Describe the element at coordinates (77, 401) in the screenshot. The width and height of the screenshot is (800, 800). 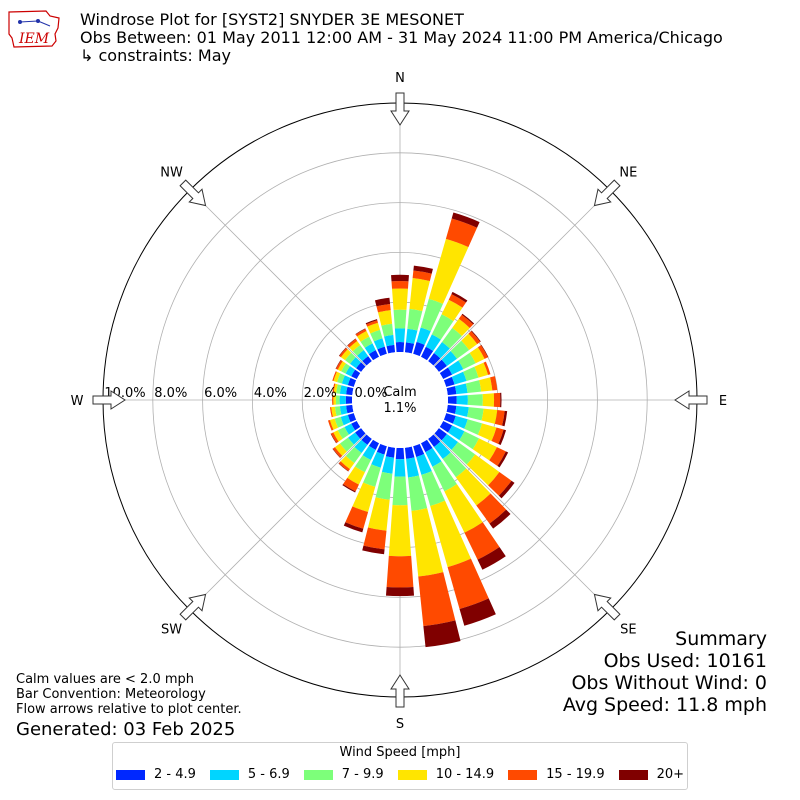
I see `direction-label: W` at that location.